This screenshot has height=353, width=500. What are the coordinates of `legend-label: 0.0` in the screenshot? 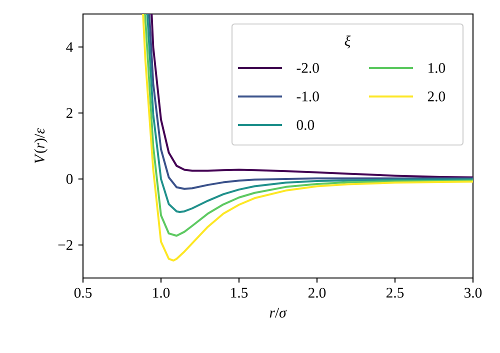 It's located at (305, 125).